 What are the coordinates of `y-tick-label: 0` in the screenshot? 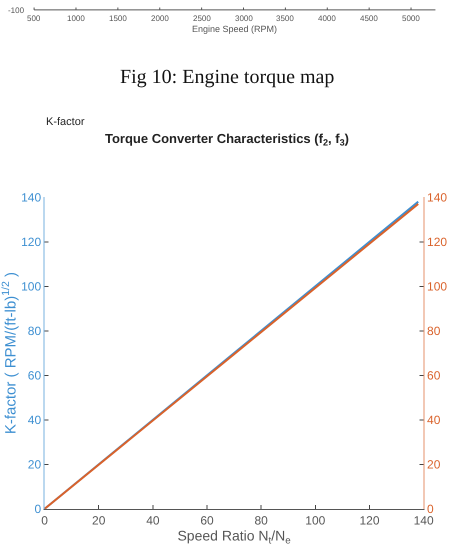 It's located at (38, 509).